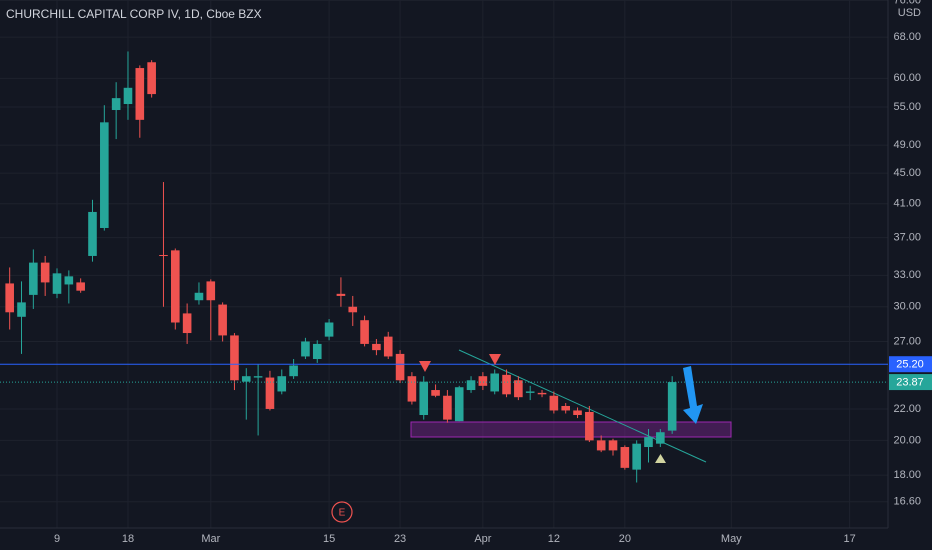 The image size is (932, 550). I want to click on signal-up, so click(660, 458).